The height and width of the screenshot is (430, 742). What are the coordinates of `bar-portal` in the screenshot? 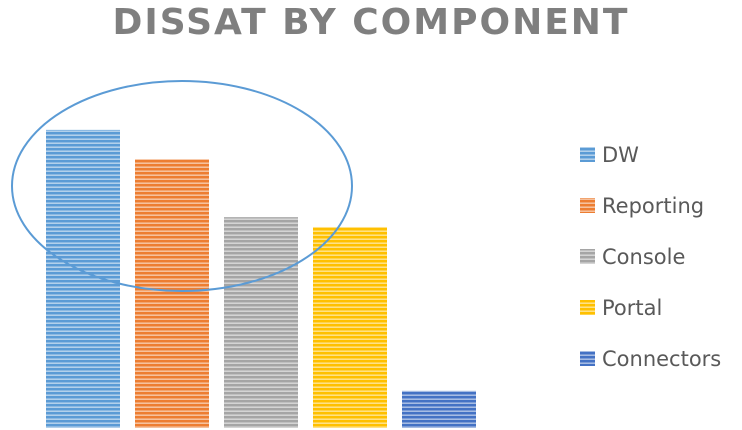 It's located at (350, 327).